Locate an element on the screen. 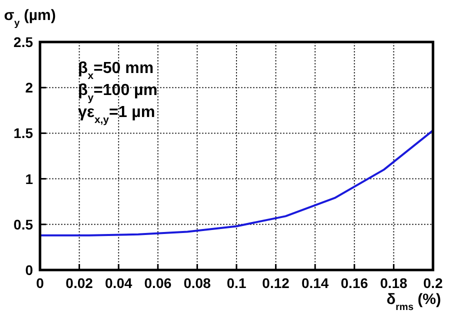  x-tick-label: 0.08 is located at coordinates (198, 283).